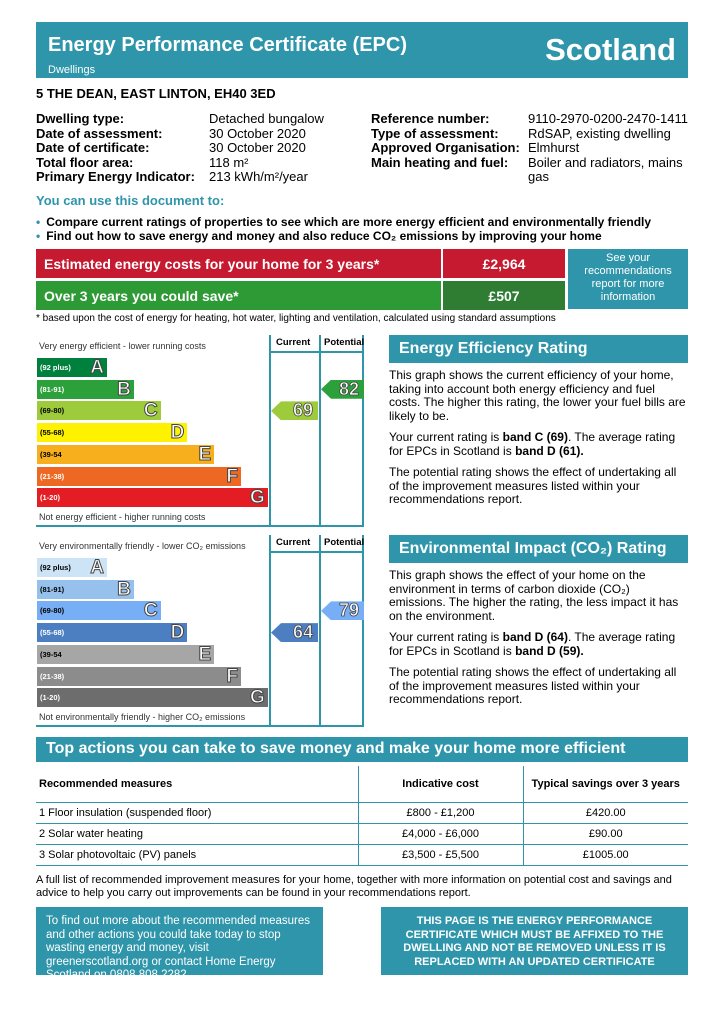  What do you see at coordinates (72, 70) in the screenshot?
I see `page-subtitle: Dwellings` at bounding box center [72, 70].